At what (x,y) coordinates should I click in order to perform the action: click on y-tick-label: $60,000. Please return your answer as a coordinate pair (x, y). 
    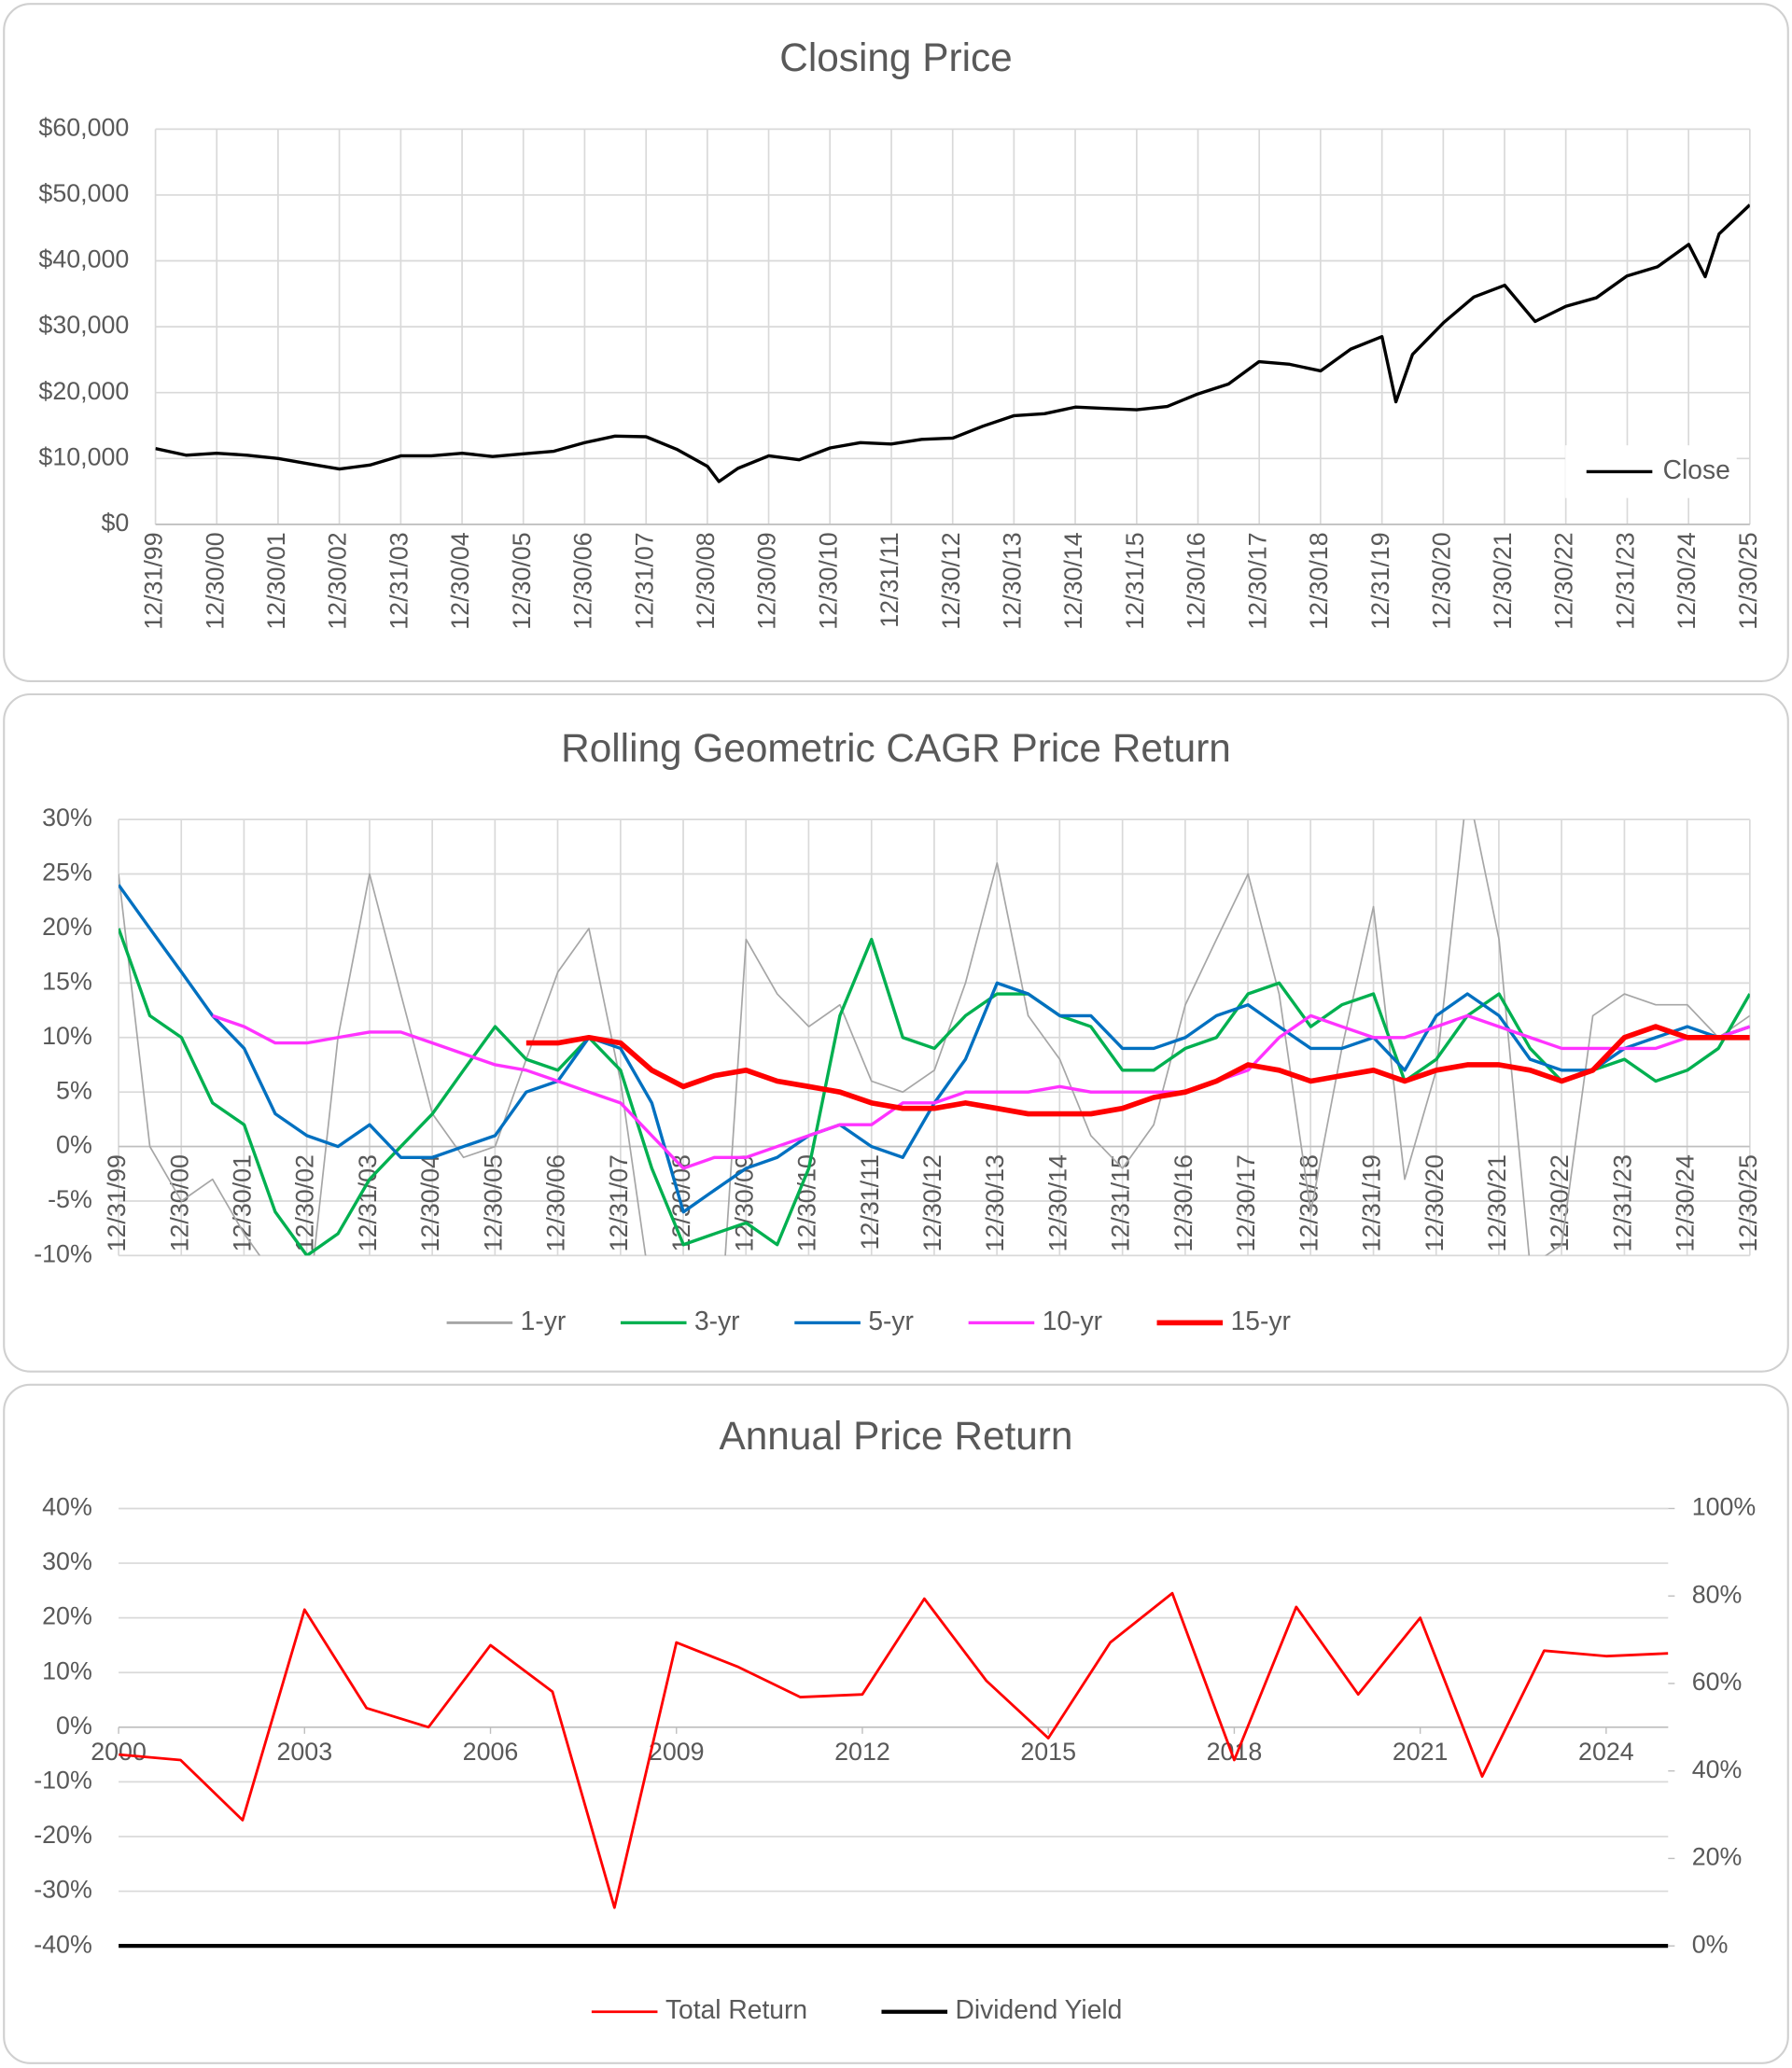
    Looking at the image, I should click on (83, 127).